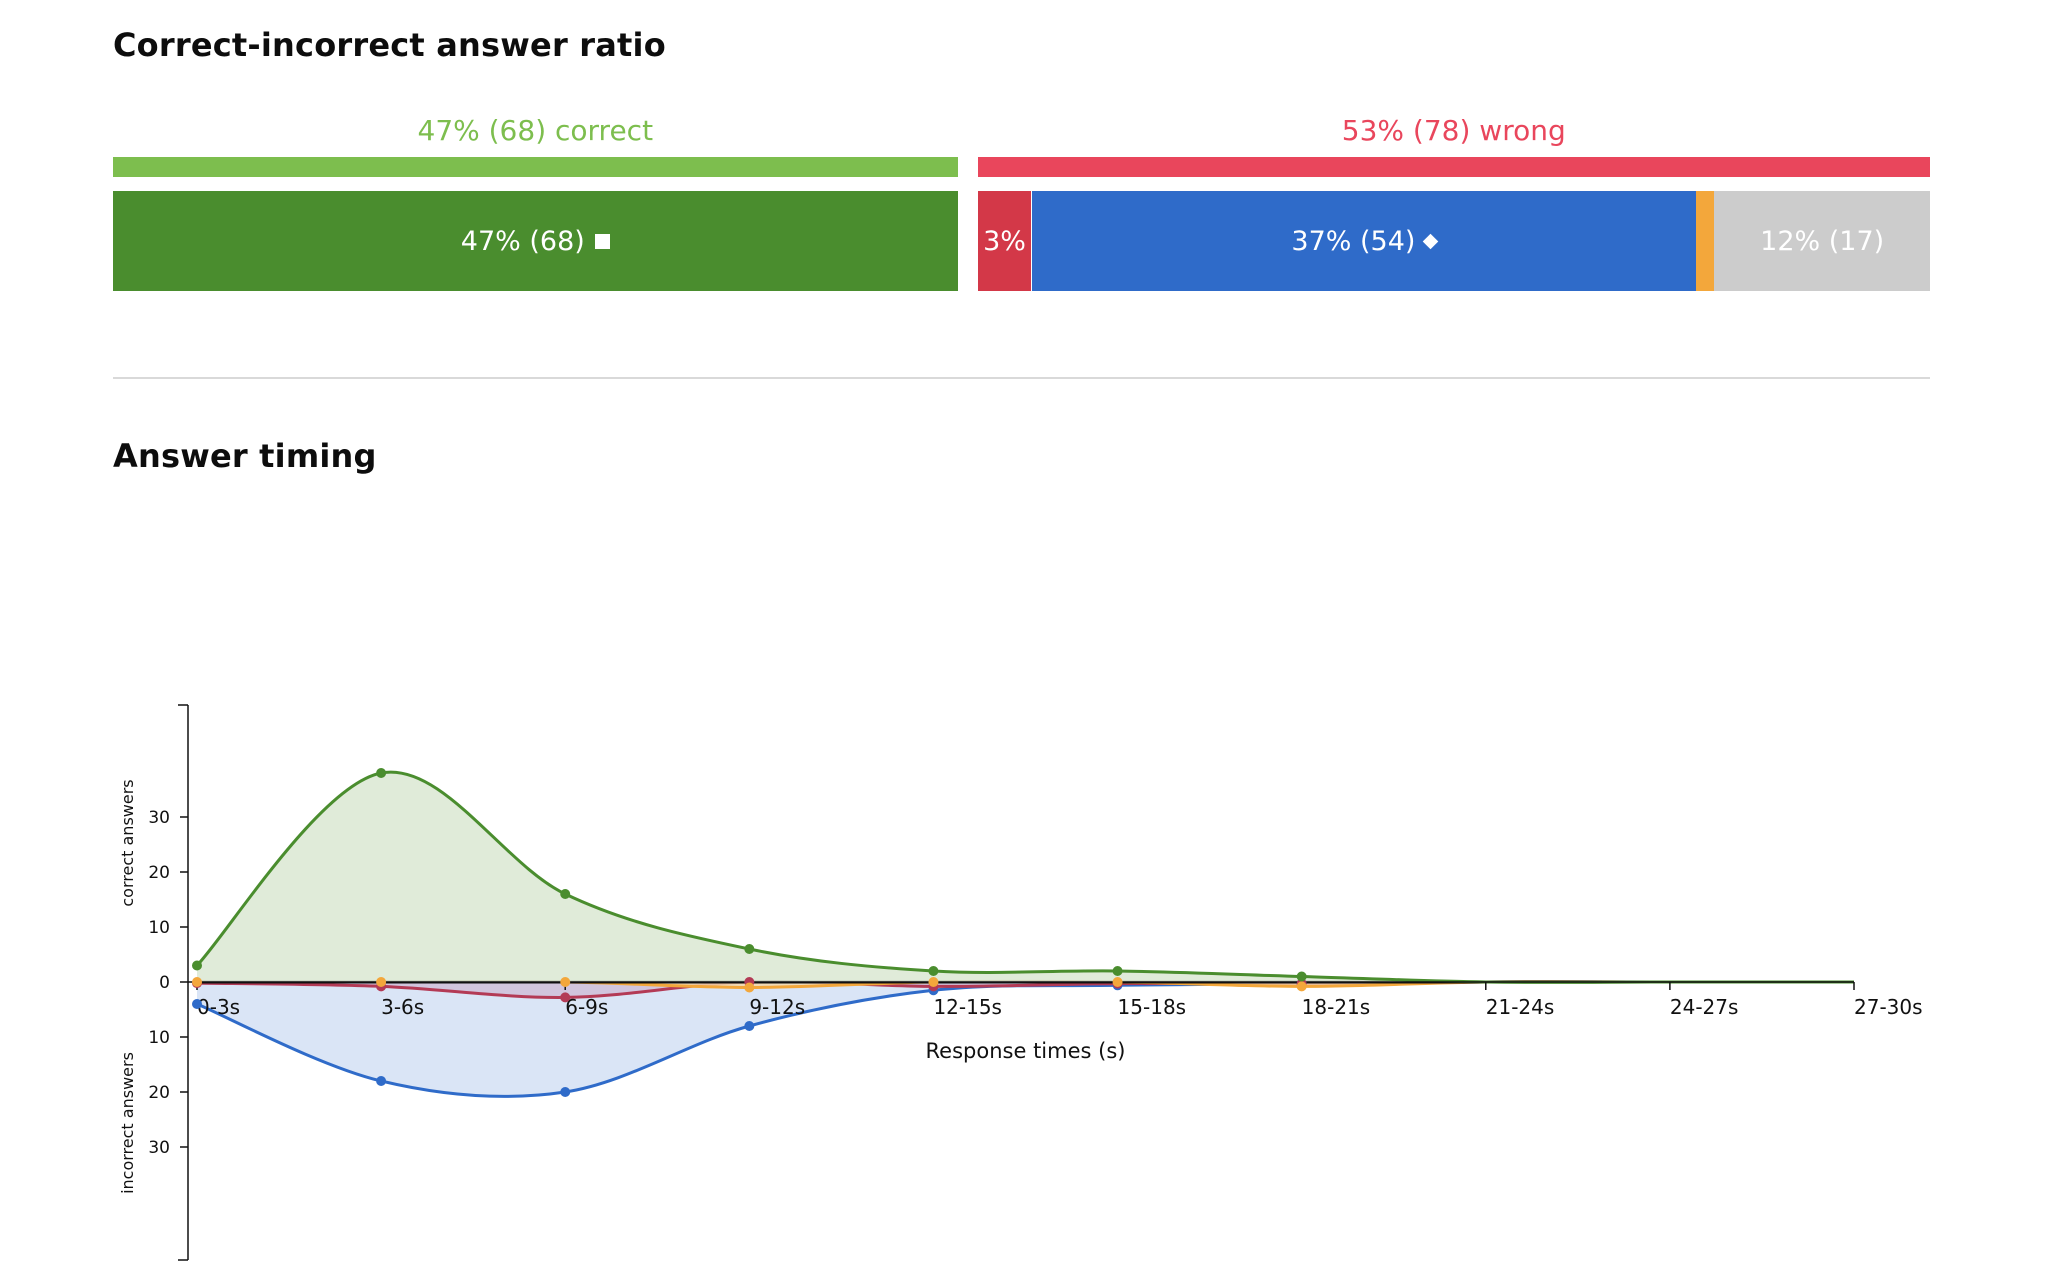 This screenshot has width=2051, height=1262. Describe the element at coordinates (1888, 1007) in the screenshot. I see `x-tick-label: 27-30s` at that location.